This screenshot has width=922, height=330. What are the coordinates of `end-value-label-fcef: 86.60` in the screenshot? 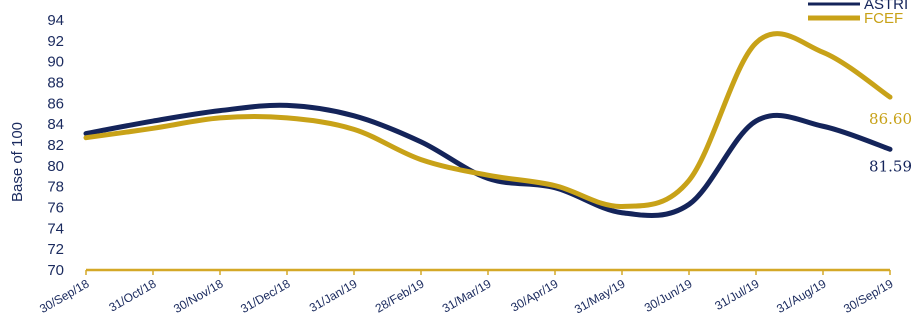 It's located at (890, 119).